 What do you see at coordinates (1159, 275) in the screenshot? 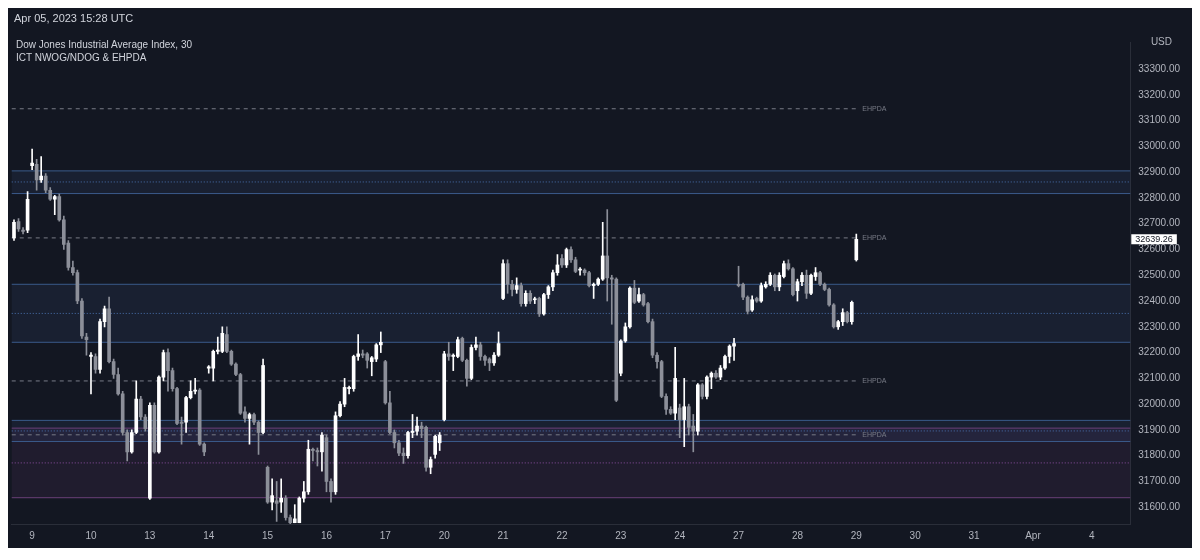
I see `y-tick-label: 32500.00` at bounding box center [1159, 275].